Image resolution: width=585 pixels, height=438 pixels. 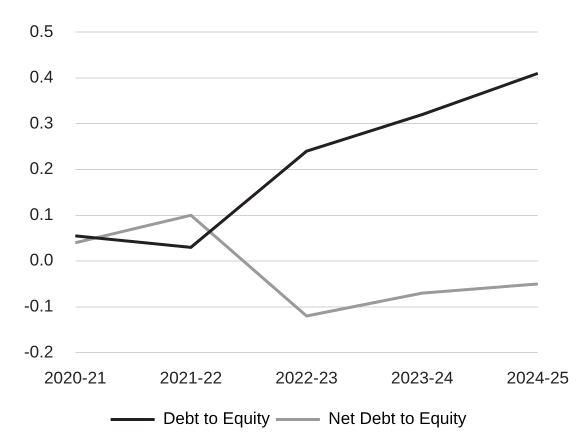 What do you see at coordinates (39, 306) in the screenshot?
I see `y-tick-label: -0.1` at bounding box center [39, 306].